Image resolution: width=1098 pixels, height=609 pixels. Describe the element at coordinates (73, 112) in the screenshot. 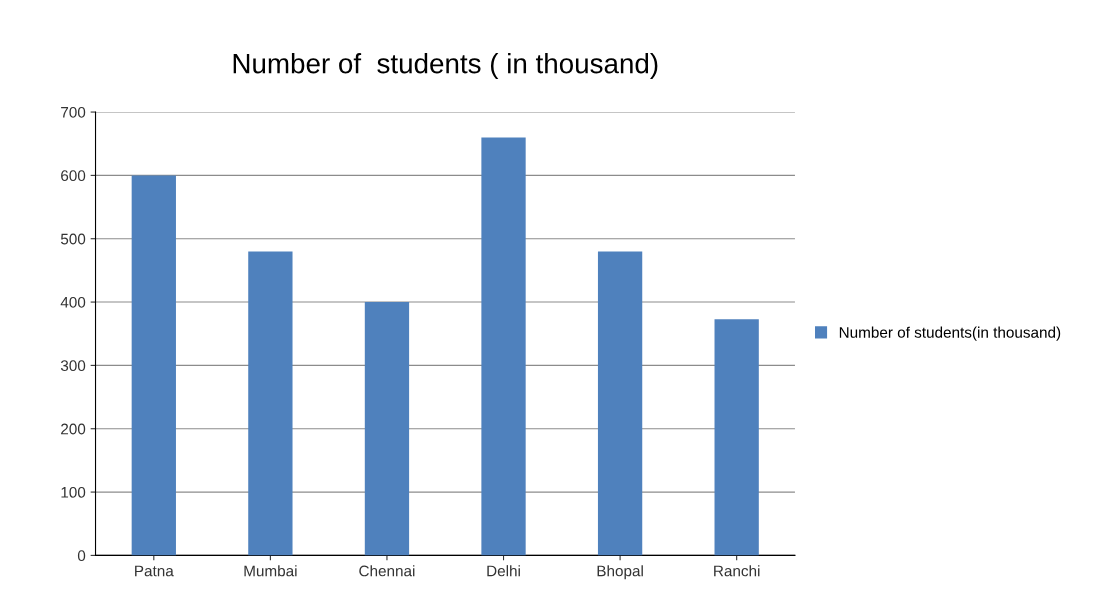

I see `y-tick-label: 700` at that location.